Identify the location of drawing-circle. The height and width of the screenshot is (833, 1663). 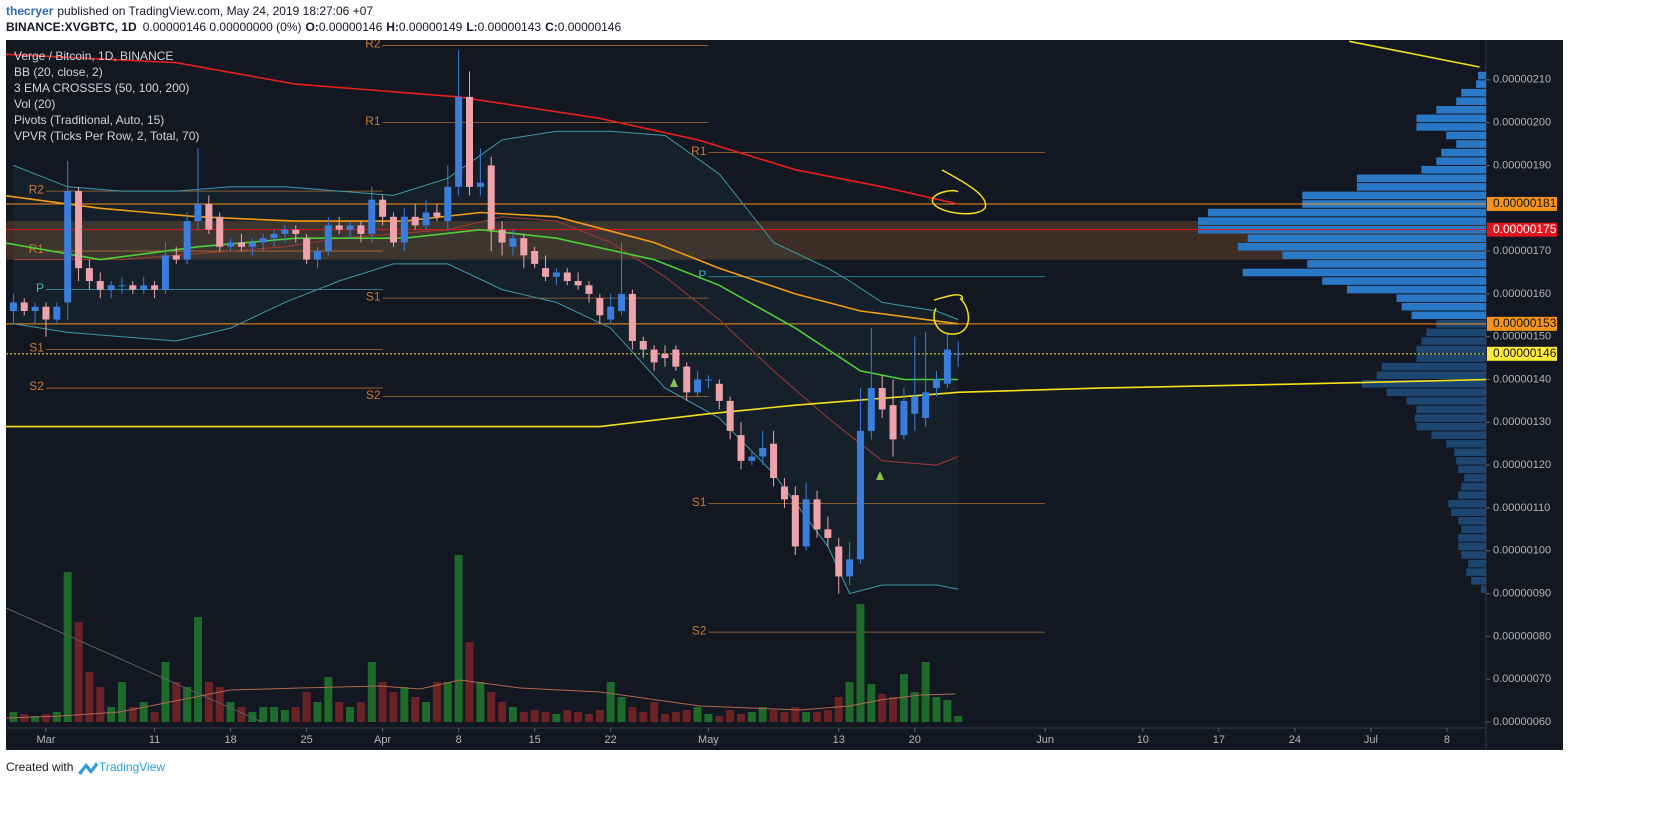
(959, 192).